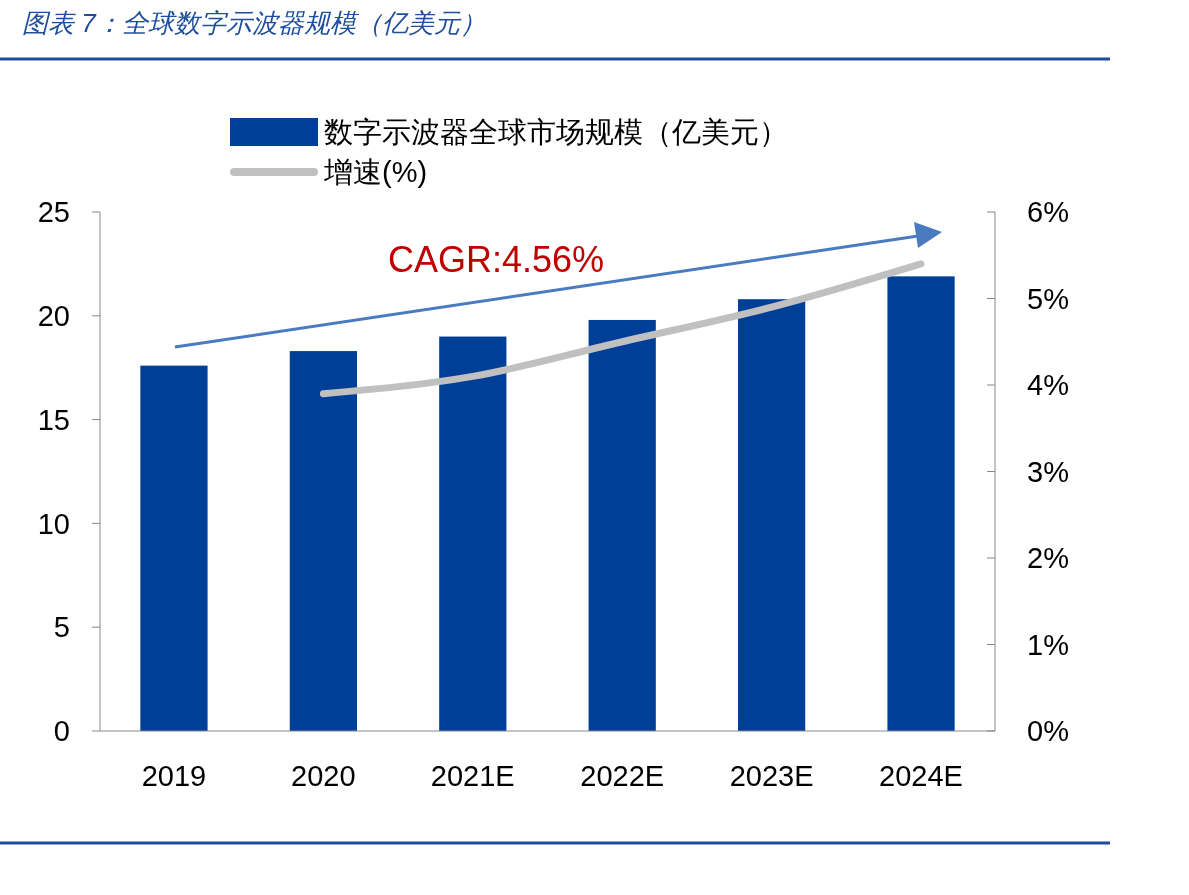 This screenshot has width=1189, height=895. Describe the element at coordinates (174, 776) in the screenshot. I see `x-tick-label: 2019` at that location.